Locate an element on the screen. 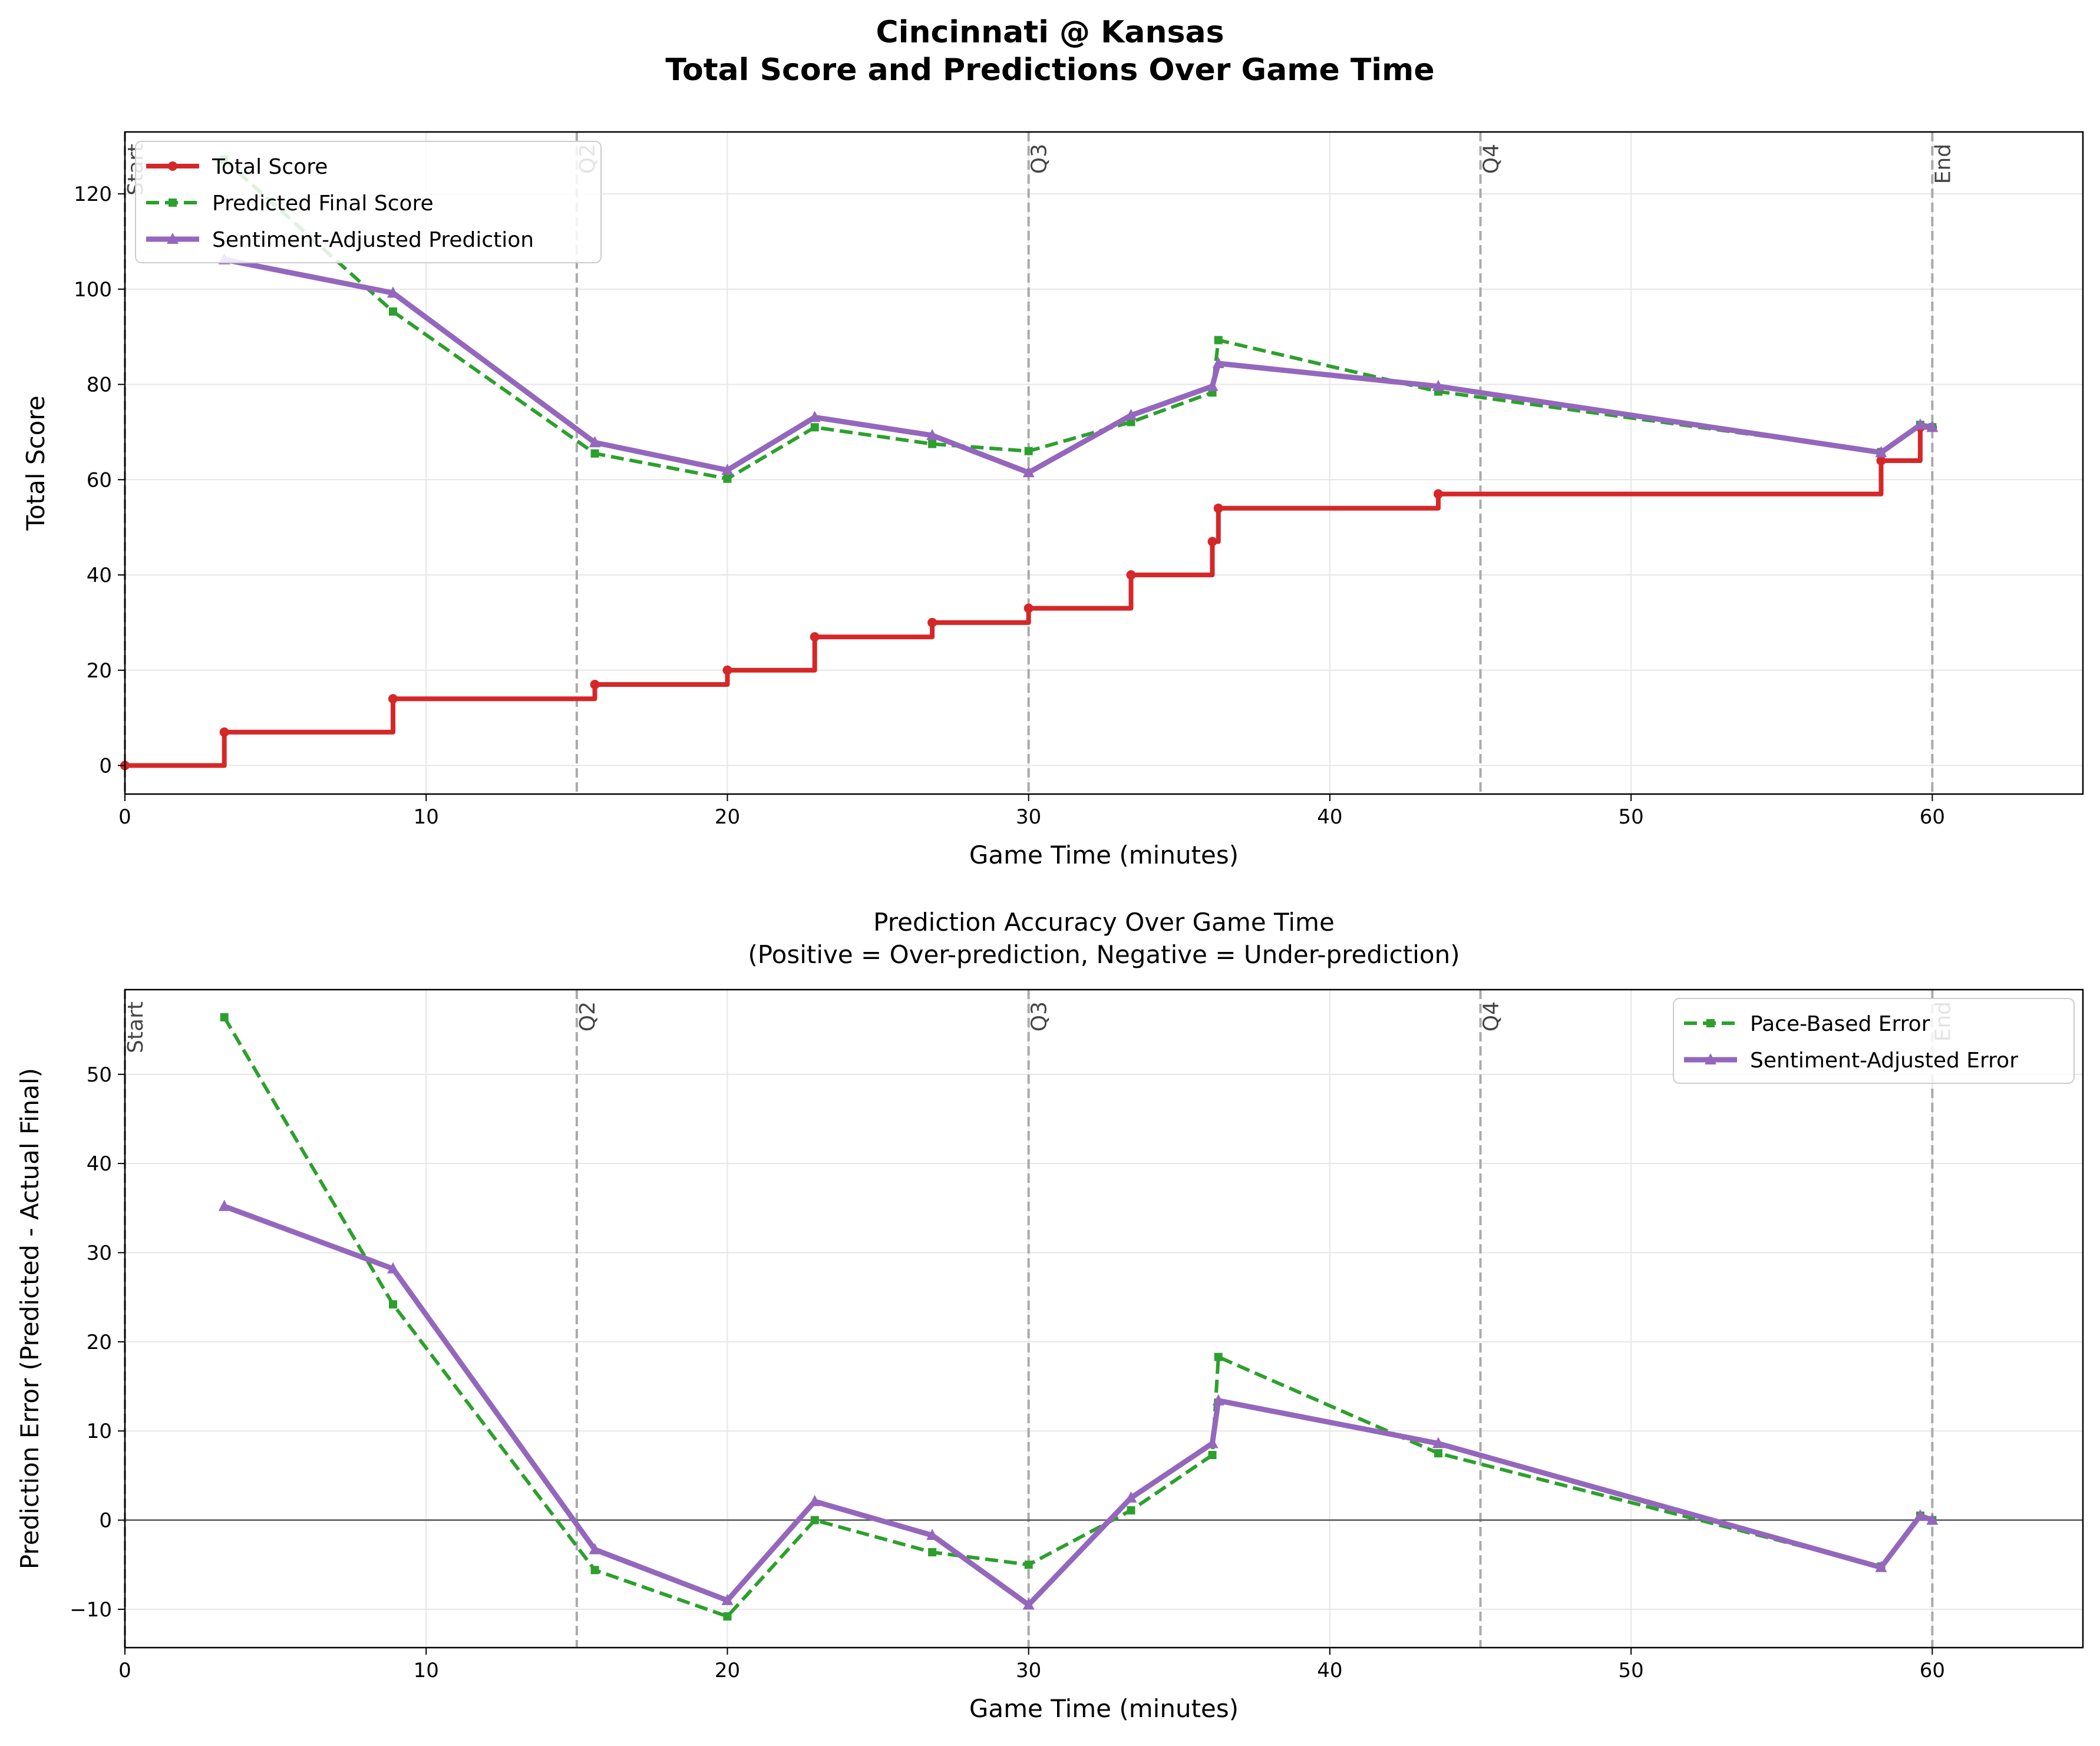 This screenshot has height=1746, width=2100. error-chart-legend: Pace-Based Error Sentiment-Adjusted Error is located at coordinates (1874, 1041).